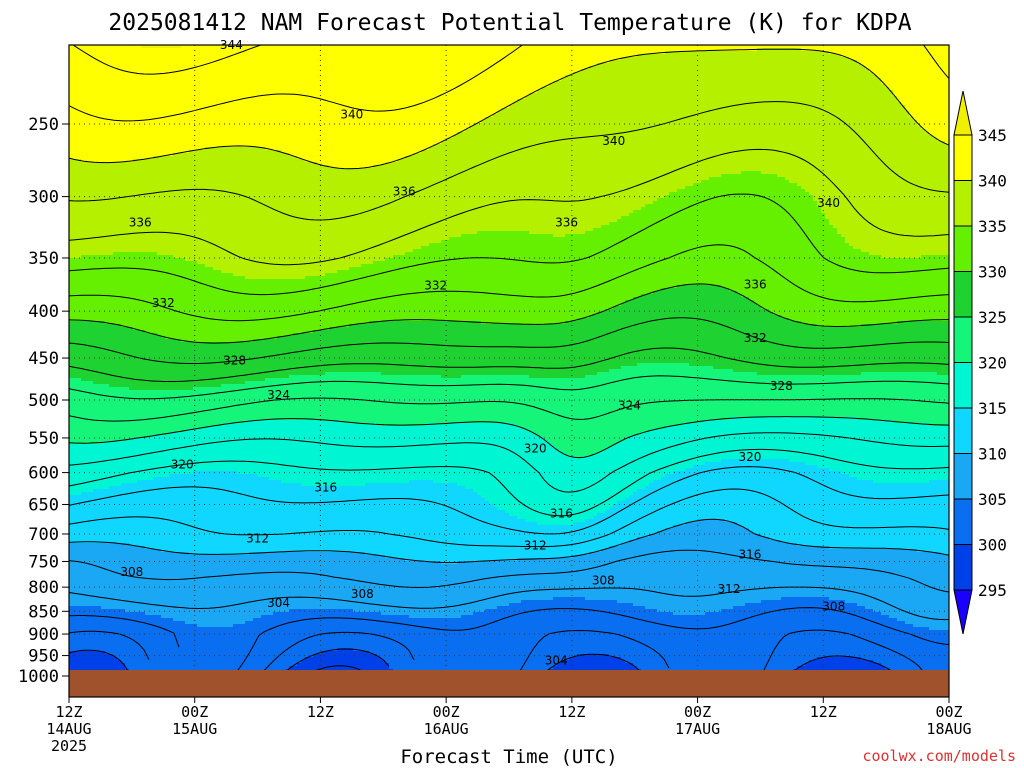 Image resolution: width=1024 pixels, height=768 pixels. What do you see at coordinates (992, 454) in the screenshot?
I see `colorbar-label: 310` at bounding box center [992, 454].